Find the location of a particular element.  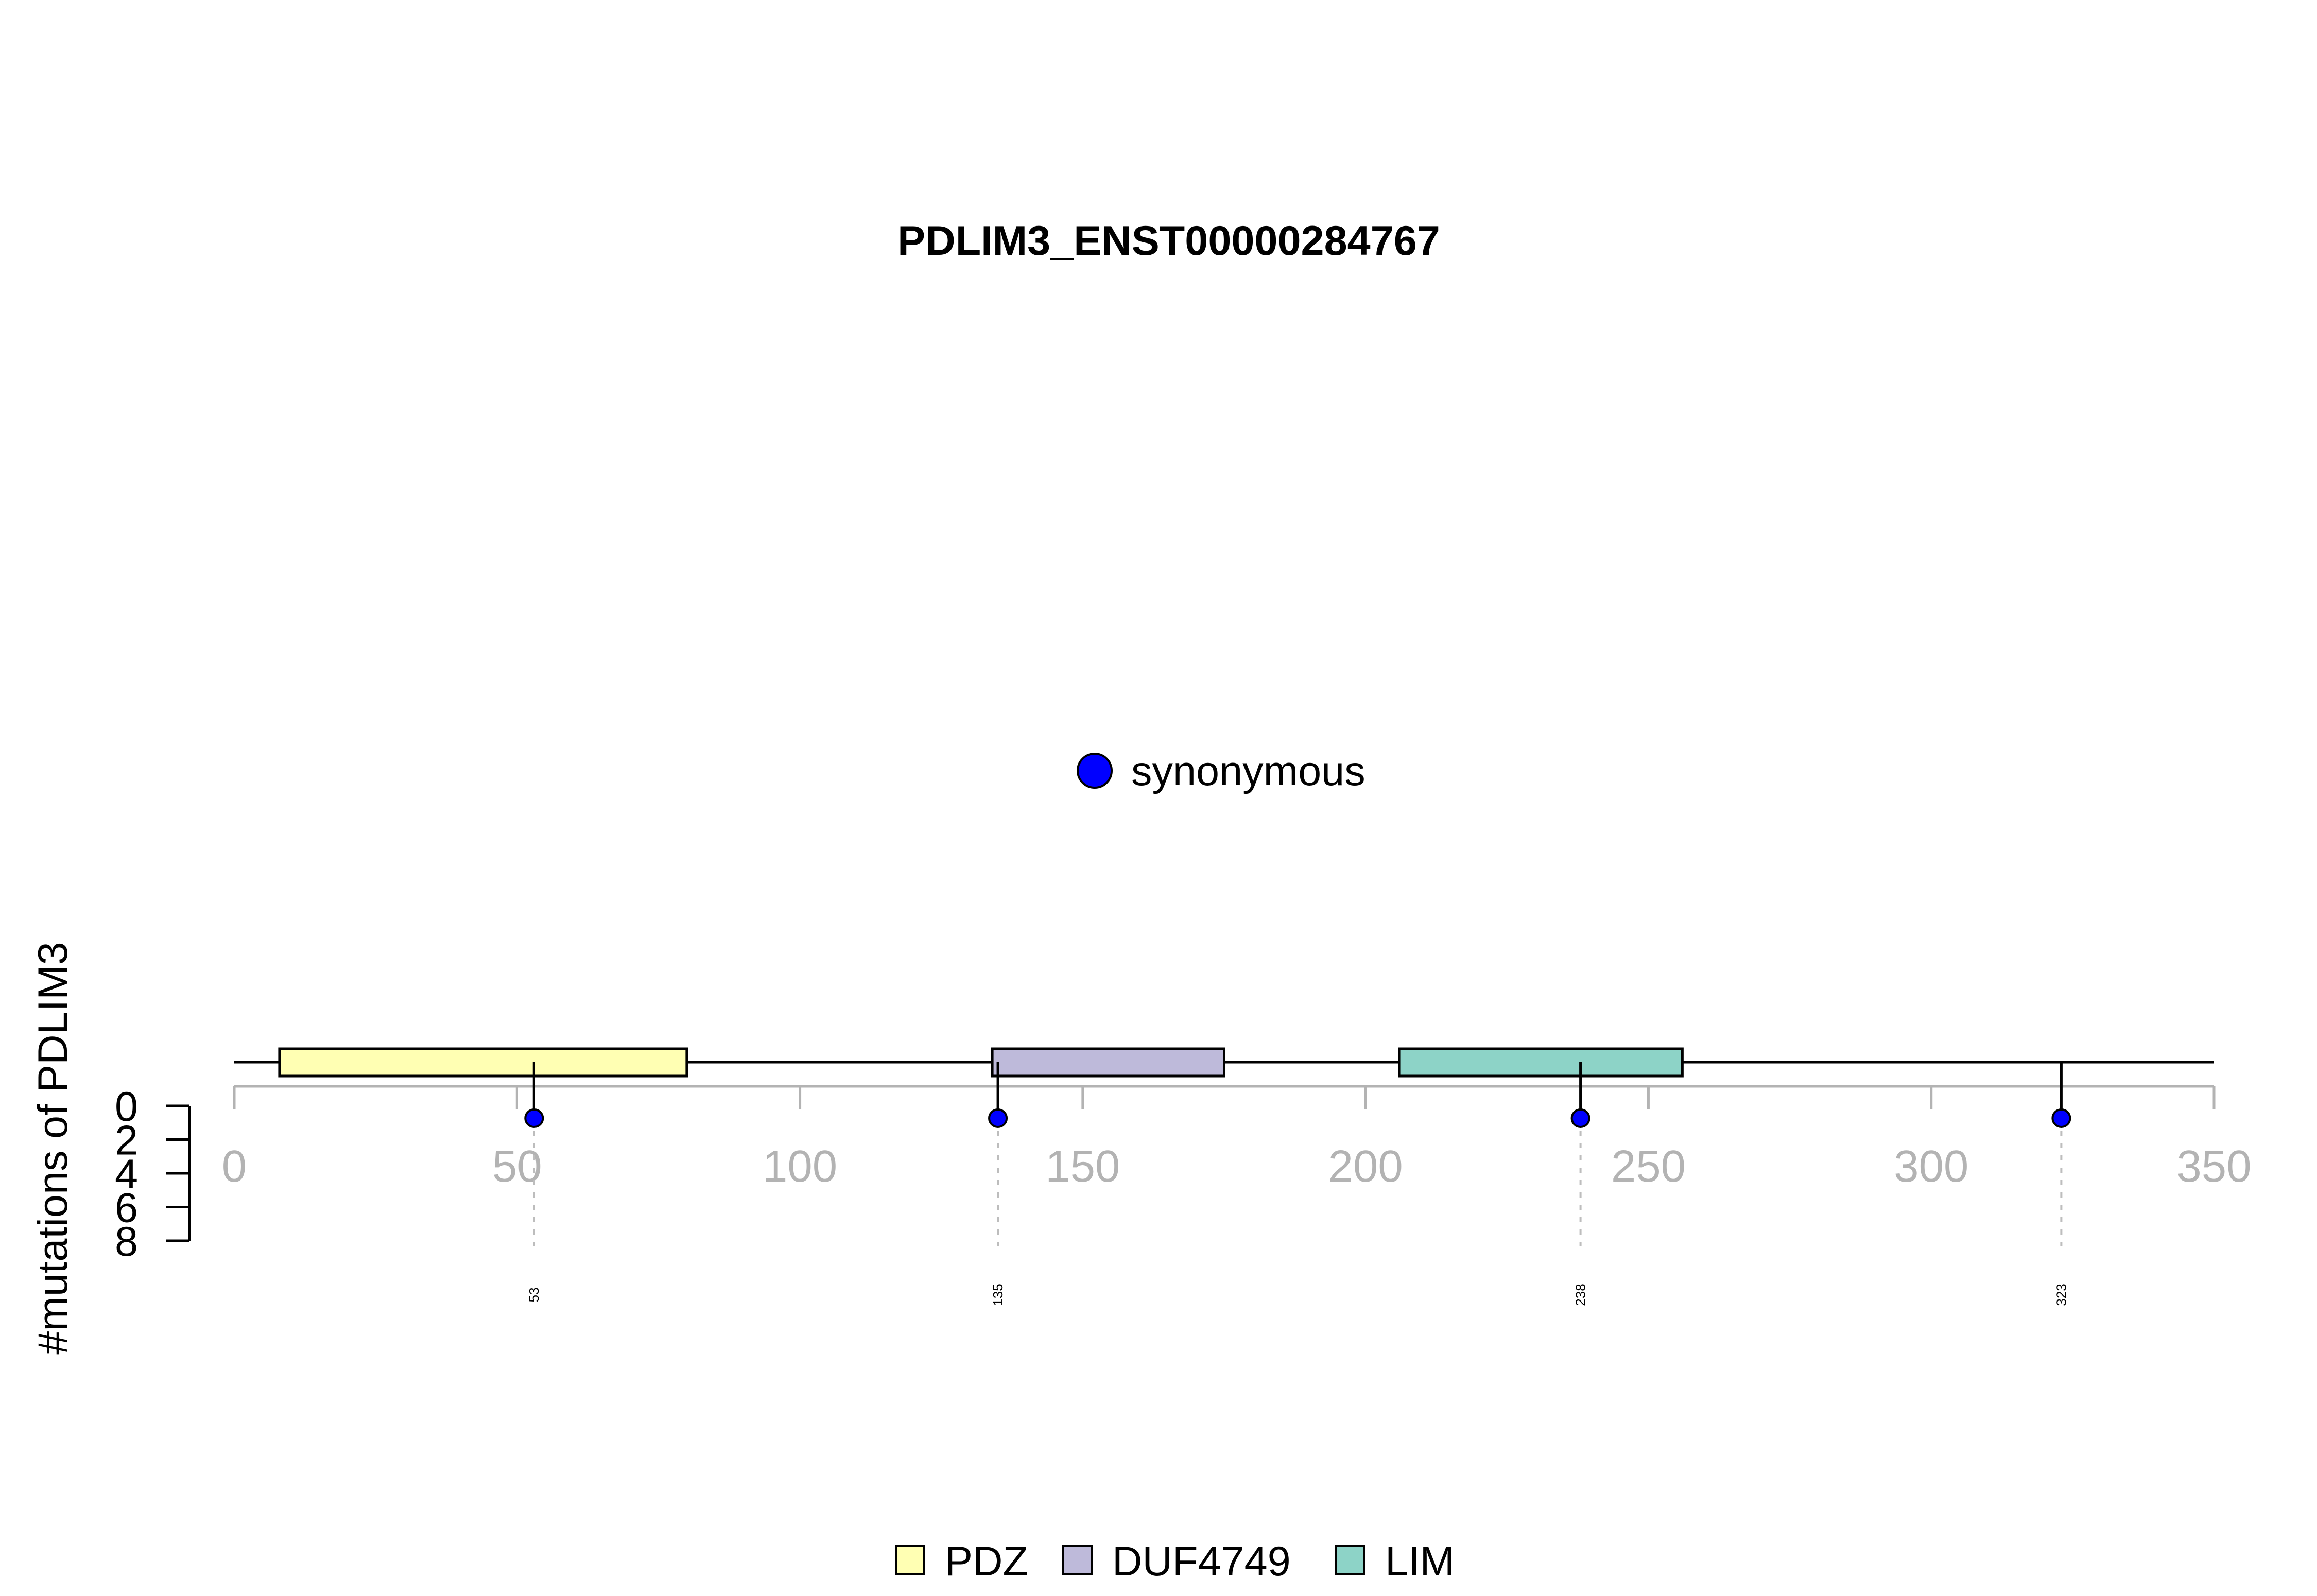

x-tick-label: 100 is located at coordinates (800, 1166).